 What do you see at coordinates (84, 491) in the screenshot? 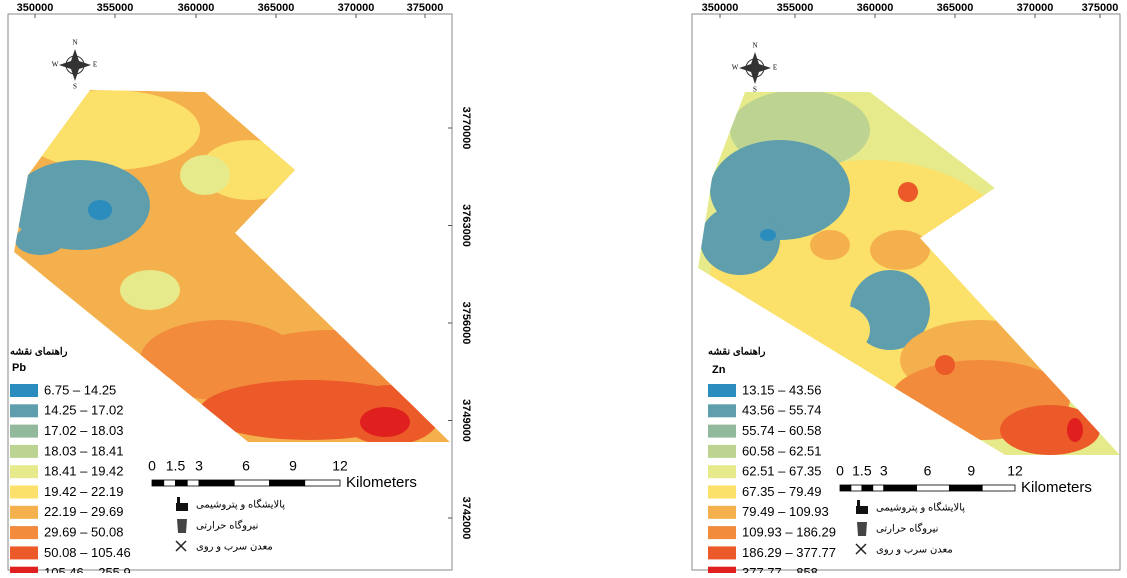
I see `legend-label: 19.42 – 22.19` at bounding box center [84, 491].